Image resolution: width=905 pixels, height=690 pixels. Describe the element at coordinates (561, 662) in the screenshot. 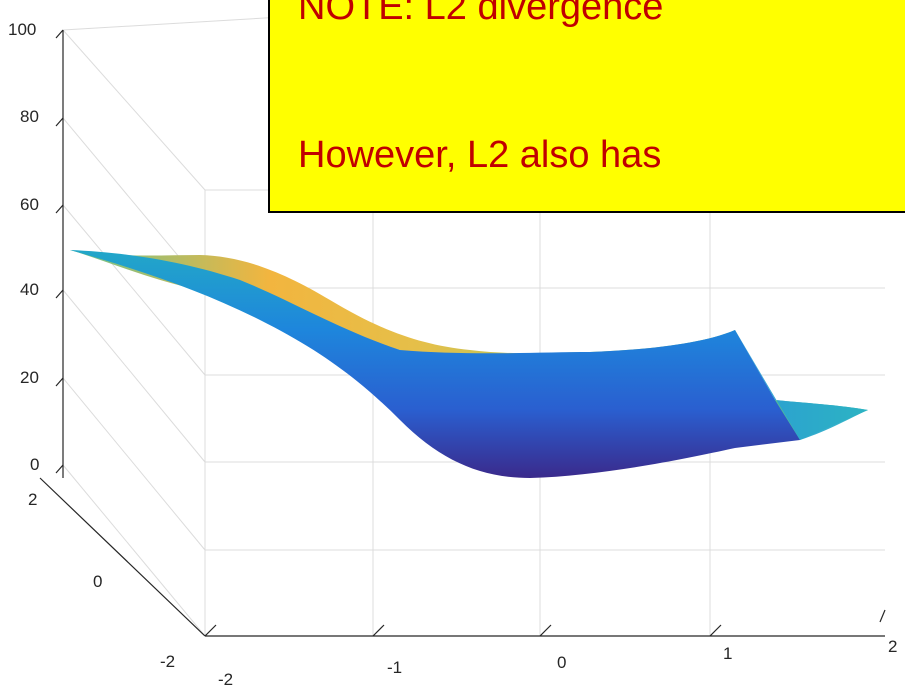

I see `x-tick-label: 0` at that location.